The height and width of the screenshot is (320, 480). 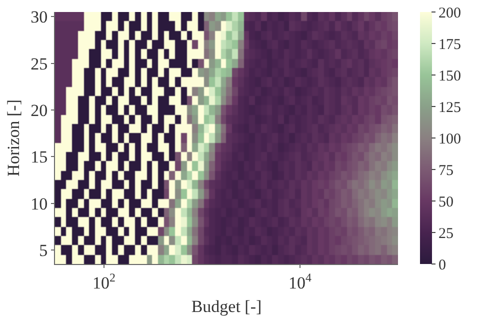 What do you see at coordinates (39, 204) in the screenshot?
I see `y-tick-label: 10` at bounding box center [39, 204].